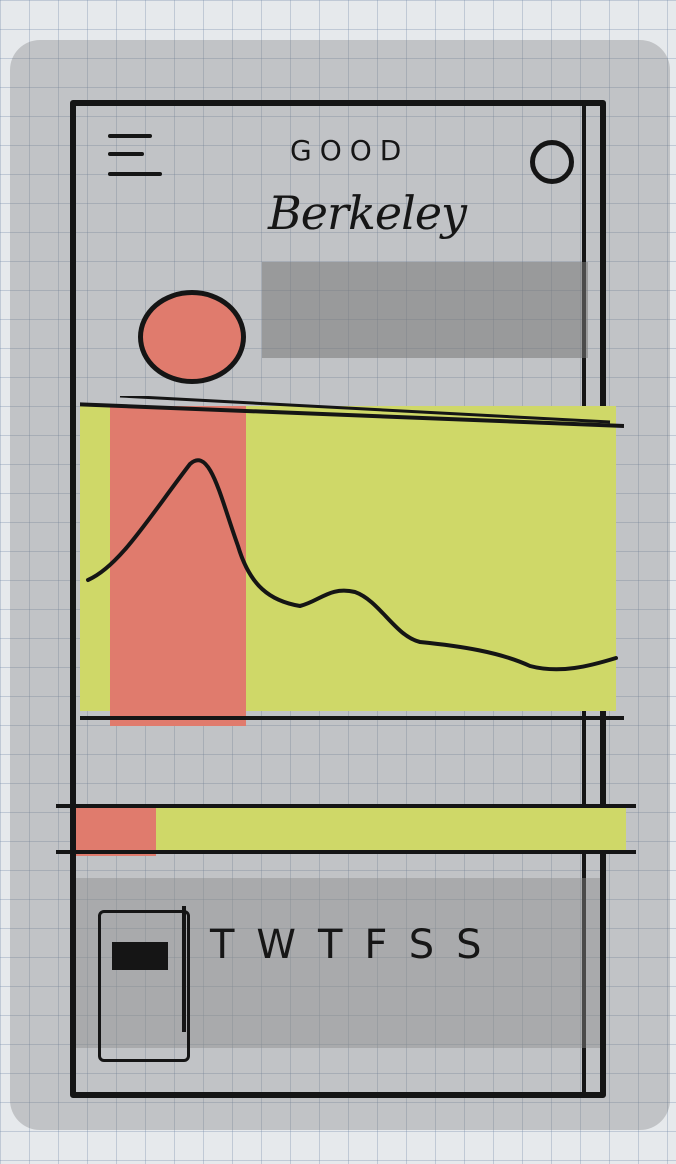 Image resolution: width=676 pixels, height=1164 pixels. Describe the element at coordinates (116, 830) in the screenshot. I see `timeline-segment-red` at that location.